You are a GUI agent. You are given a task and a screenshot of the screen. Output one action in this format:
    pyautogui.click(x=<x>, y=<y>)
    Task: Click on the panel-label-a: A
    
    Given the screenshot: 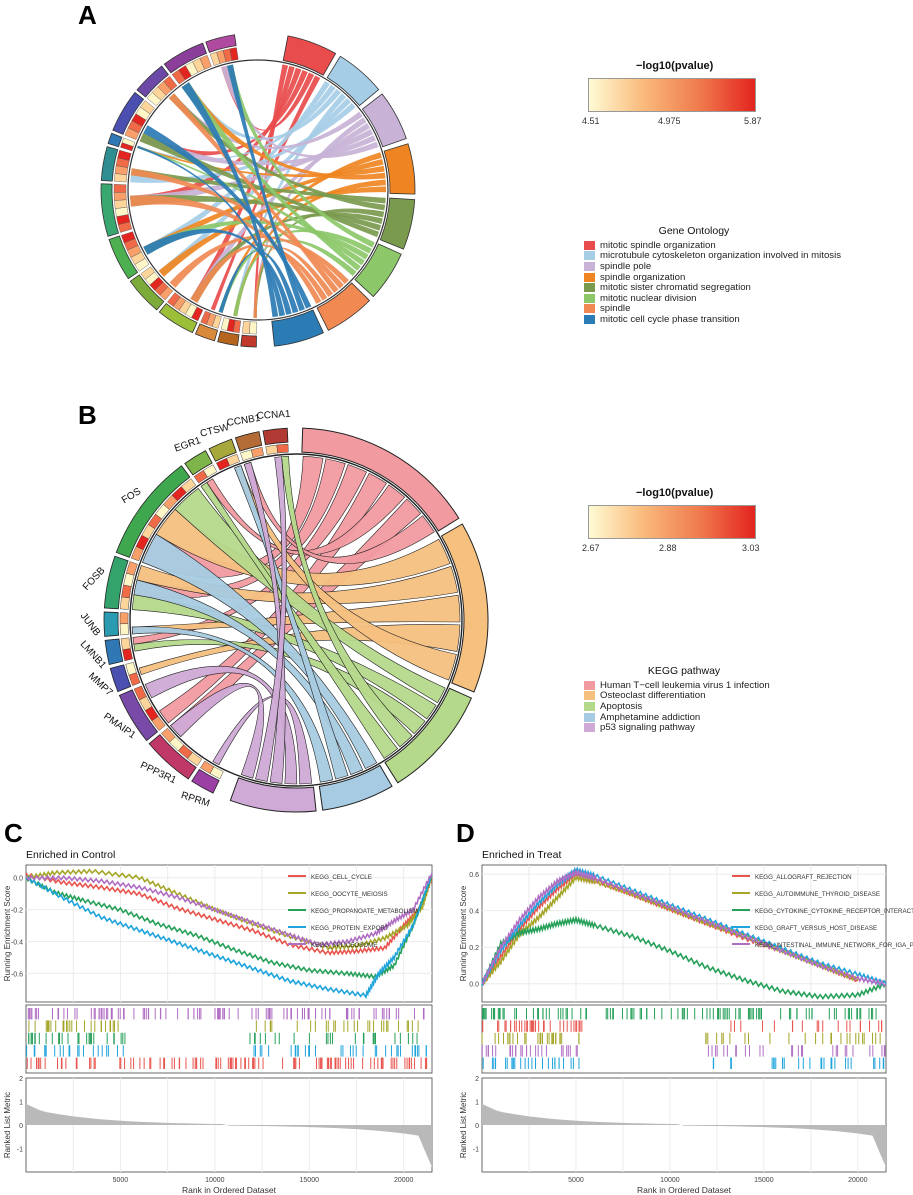 What is the action you would take?
    pyautogui.click(x=87, y=15)
    